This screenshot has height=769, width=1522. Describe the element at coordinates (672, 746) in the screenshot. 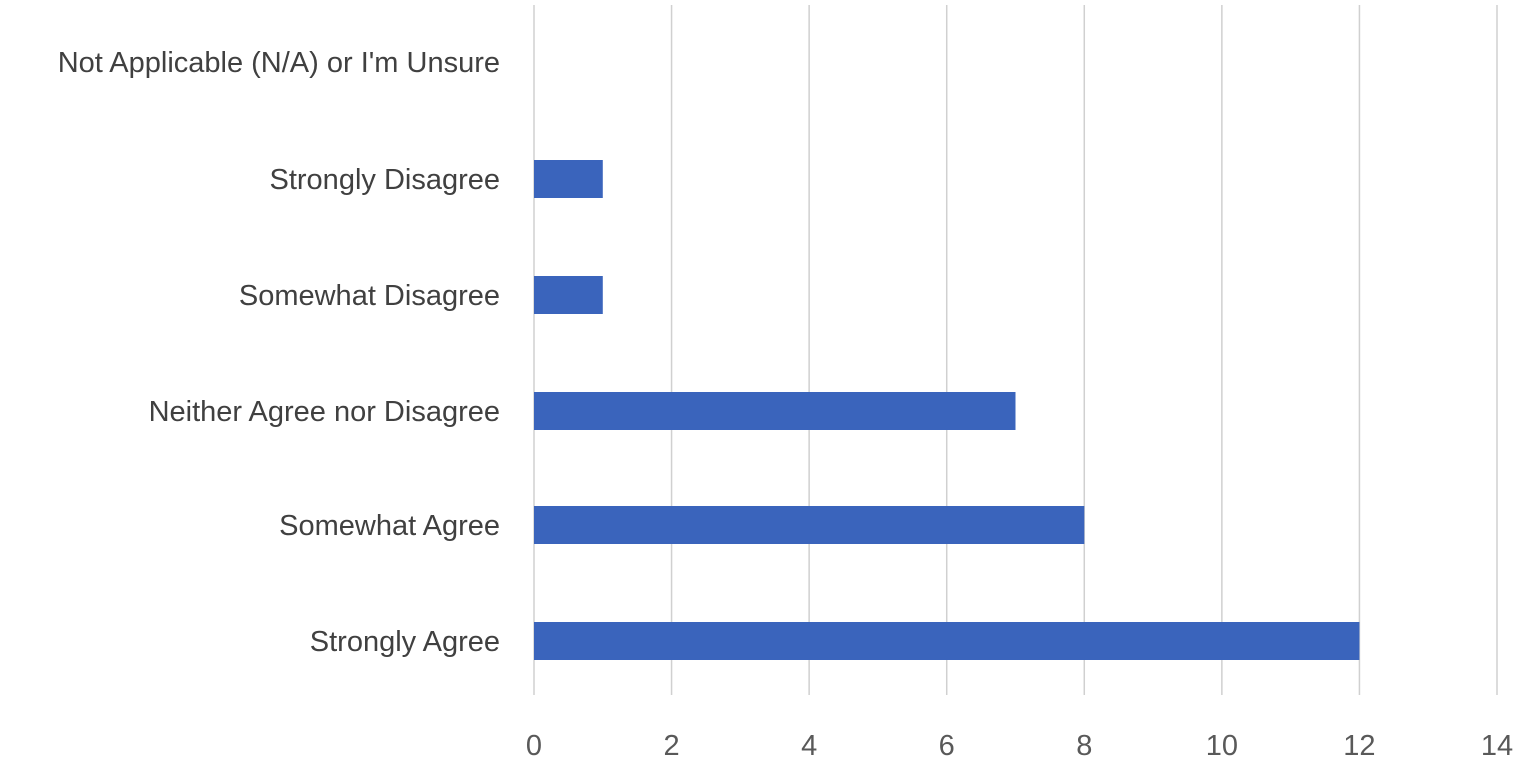

I see `x-tick-label: 2` at that location.